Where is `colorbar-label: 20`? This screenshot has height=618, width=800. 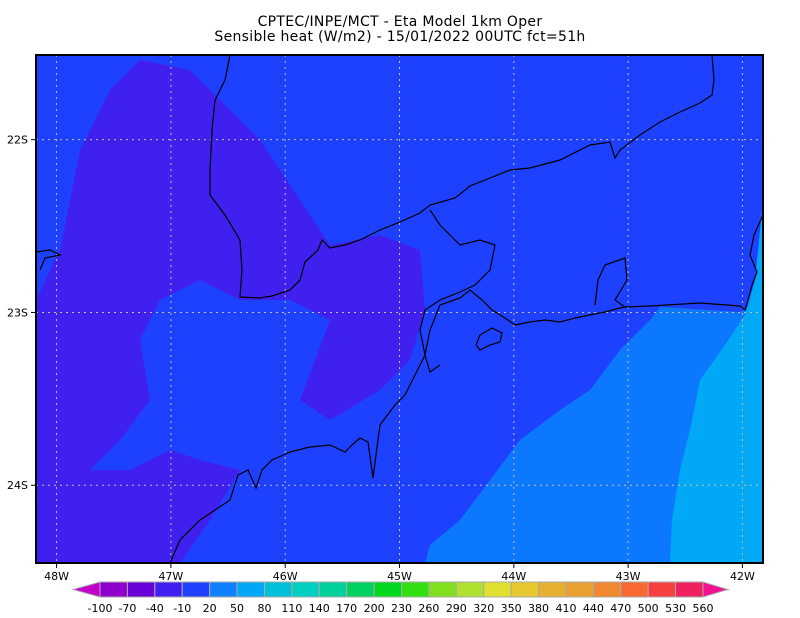 colorbar-label: 20 is located at coordinates (210, 608).